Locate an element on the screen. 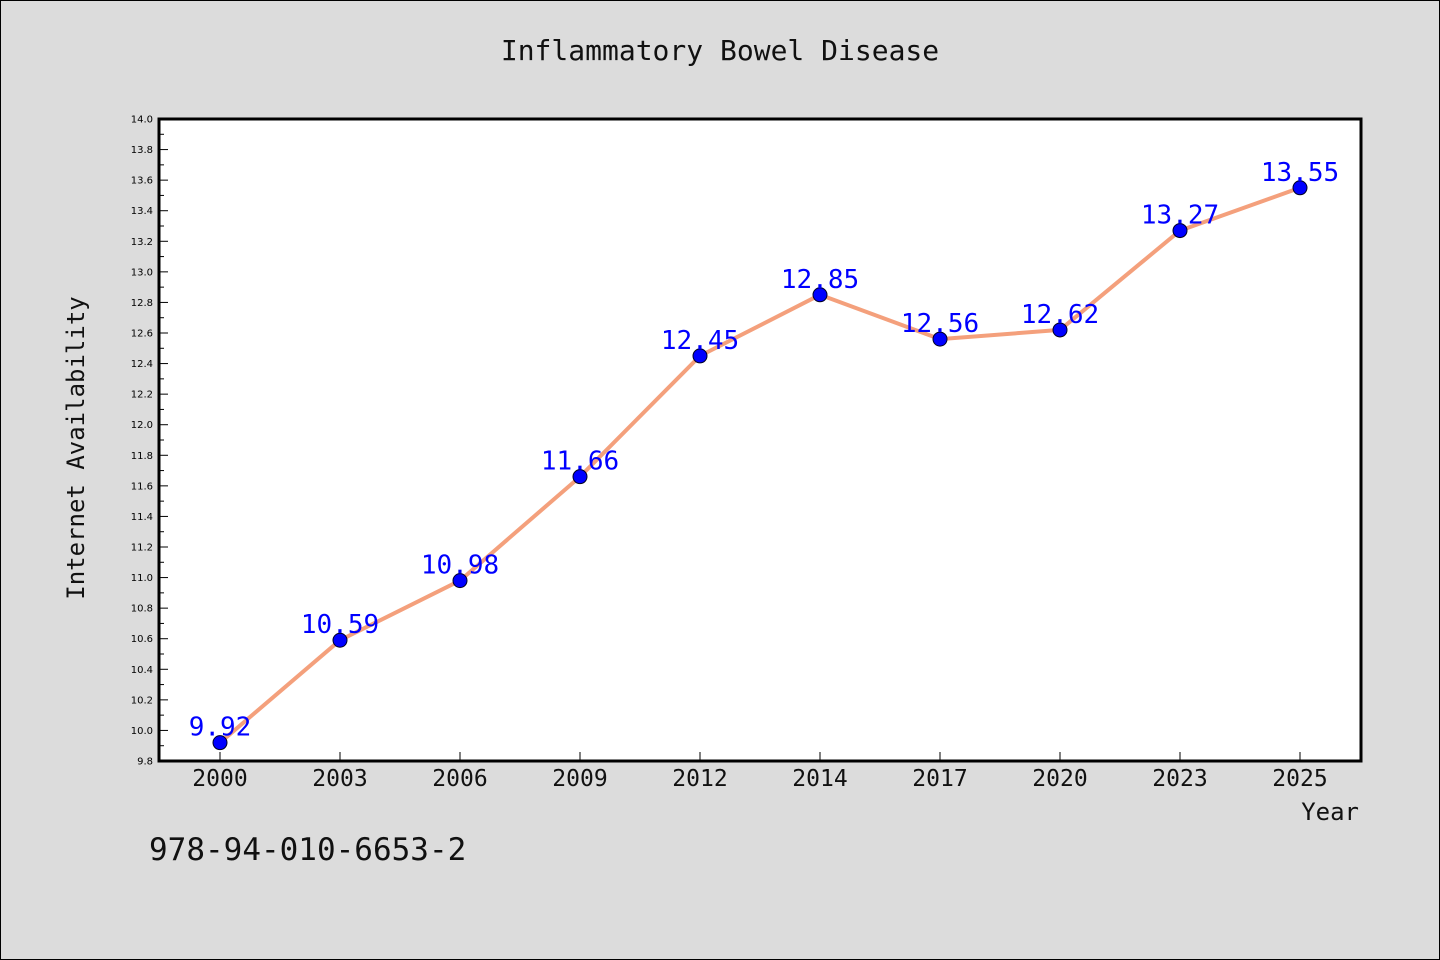 The width and height of the screenshot is (1440, 960). data-label: 13.27 is located at coordinates (1180, 216).